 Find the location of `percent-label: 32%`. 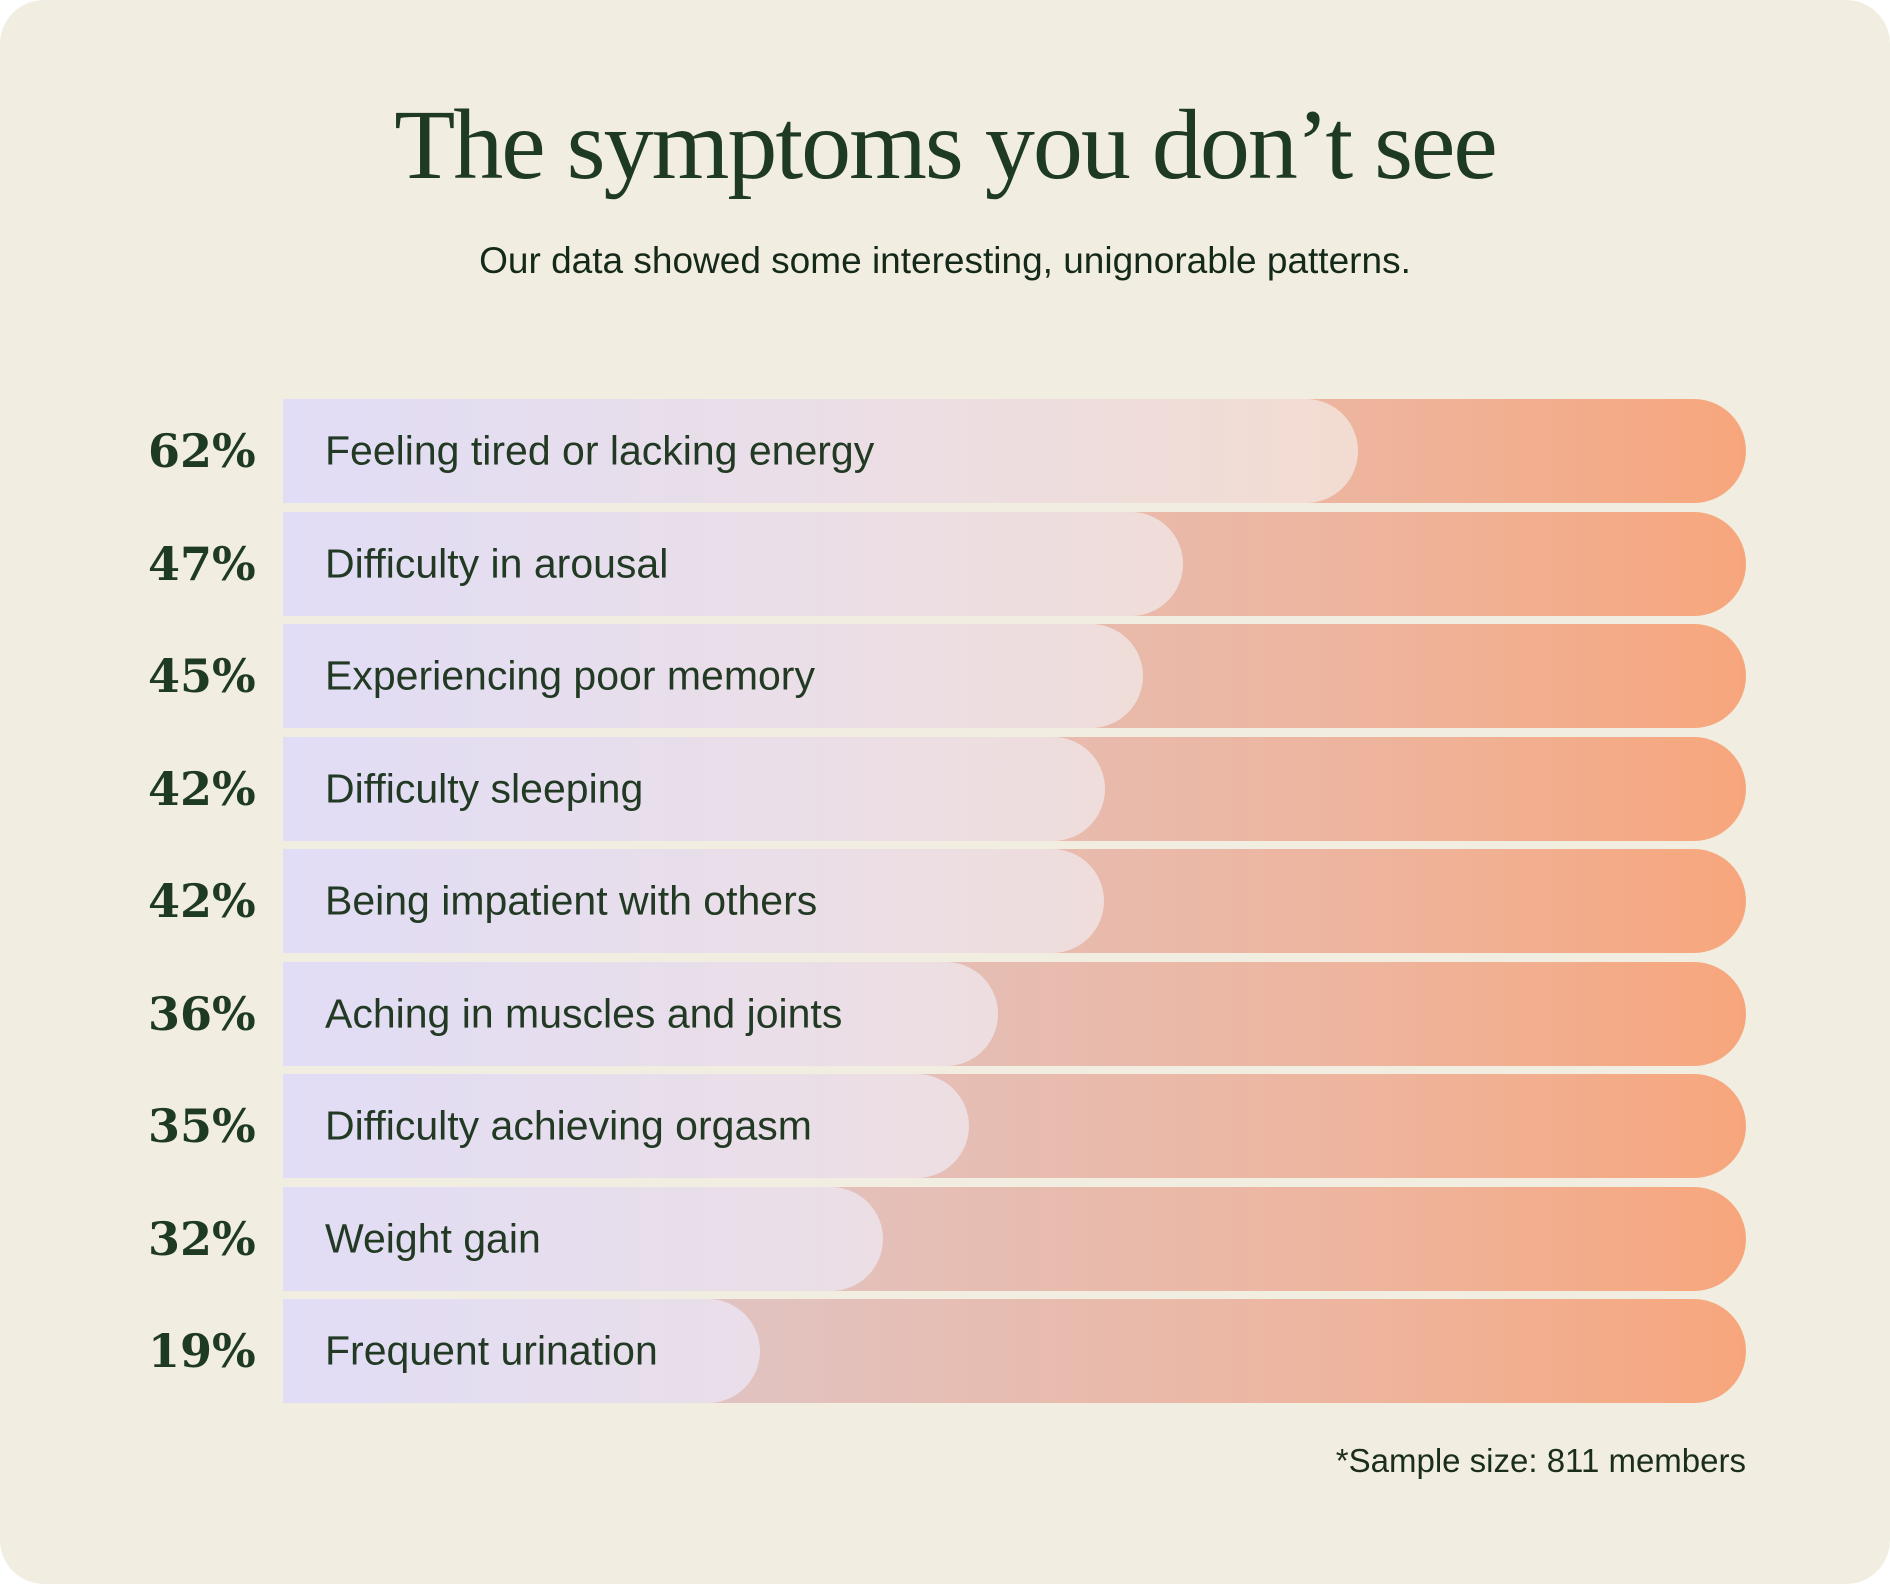

percent-label: 32% is located at coordinates (202, 1238).